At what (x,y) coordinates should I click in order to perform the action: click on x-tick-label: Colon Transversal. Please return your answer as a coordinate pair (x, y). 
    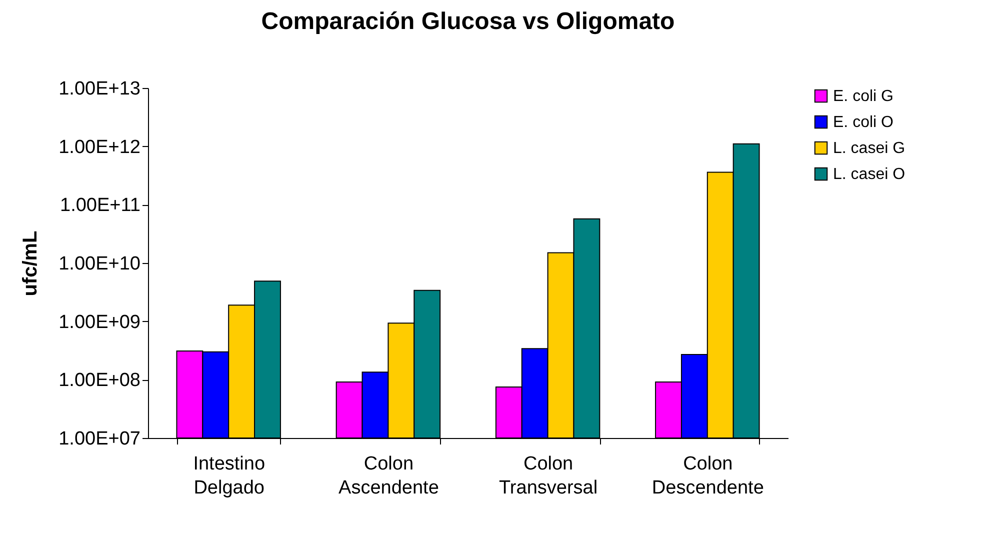
    Looking at the image, I should click on (548, 476).